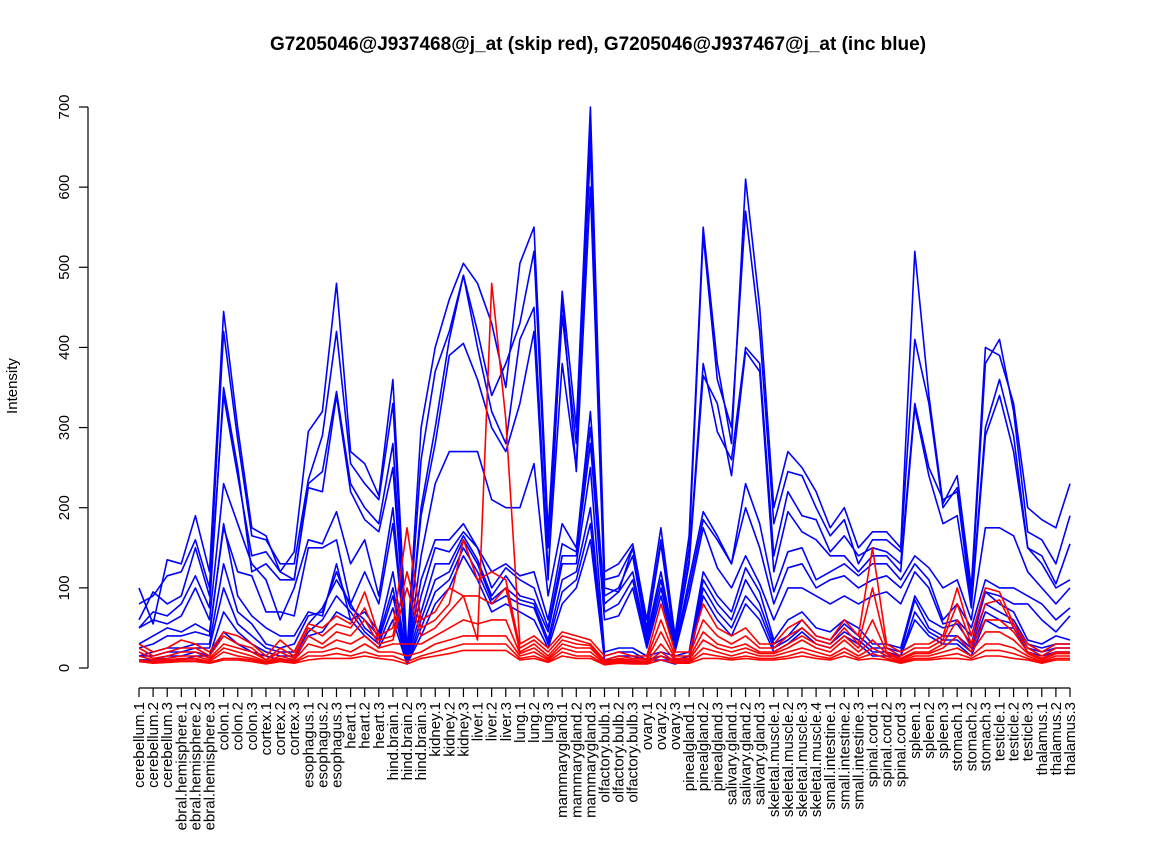  What do you see at coordinates (506, 721) in the screenshot?
I see `x-tick-label: liver.3` at bounding box center [506, 721].